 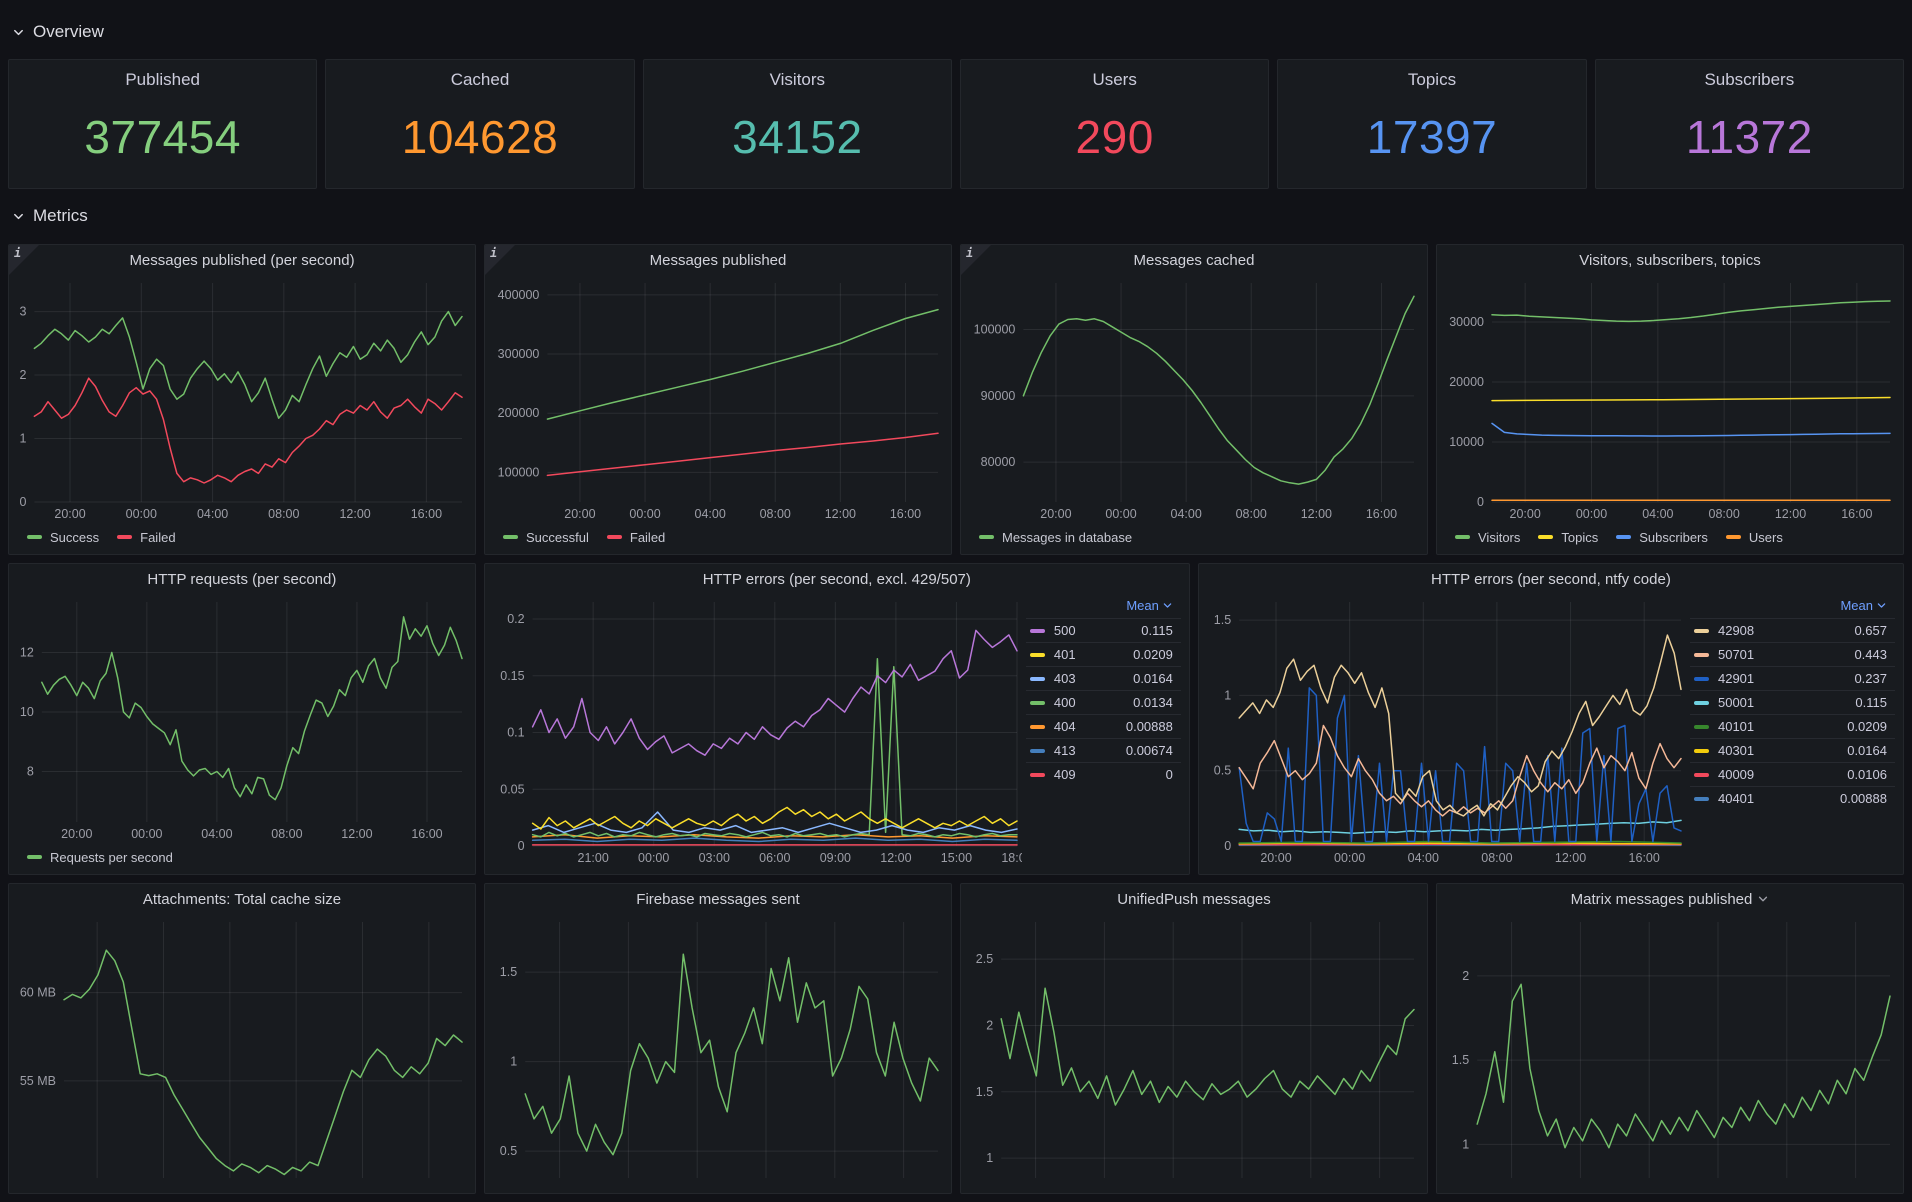 What do you see at coordinates (479, 75) in the screenshot?
I see `stat-panel-title: Cached` at bounding box center [479, 75].